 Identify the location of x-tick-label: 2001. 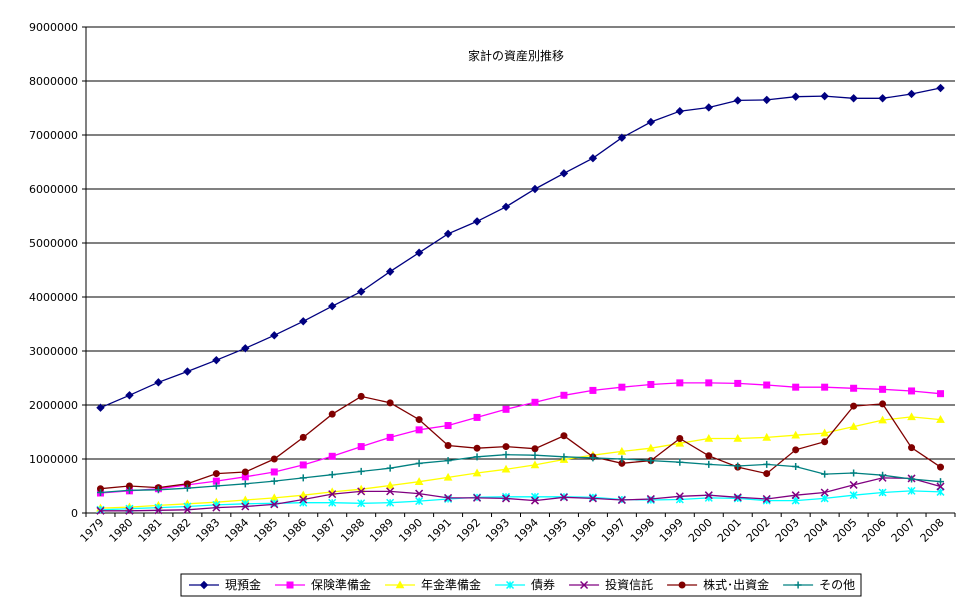
(729, 530).